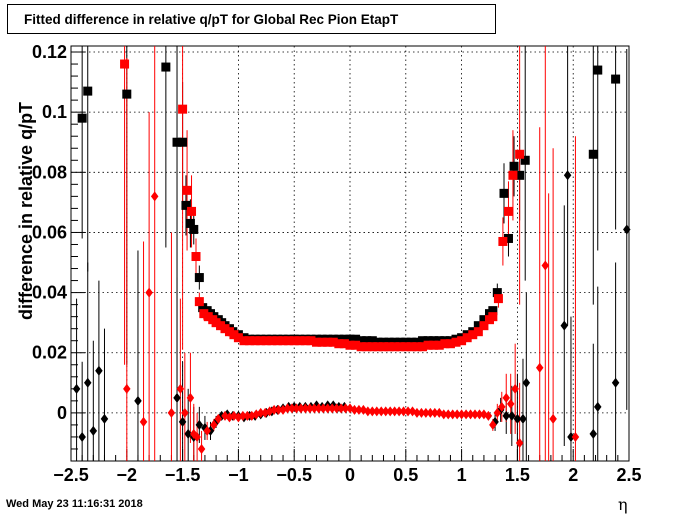  What do you see at coordinates (127, 475) in the screenshot?
I see `x-tick-label: −2` at bounding box center [127, 475].